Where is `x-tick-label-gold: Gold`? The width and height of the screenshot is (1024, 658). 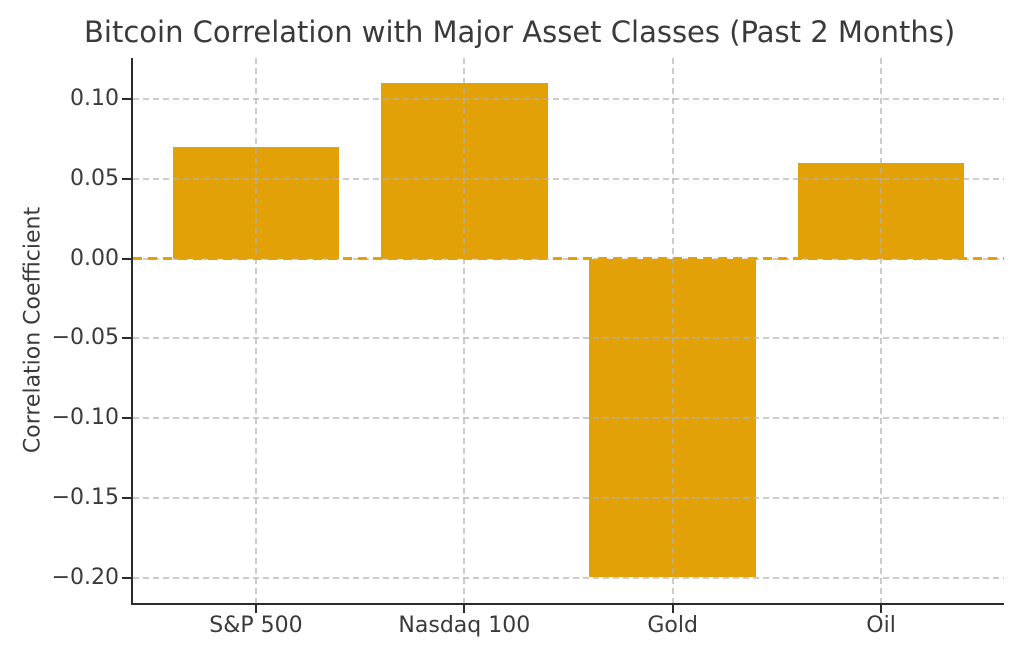
x-tick-label-gold: Gold is located at coordinates (672, 625).